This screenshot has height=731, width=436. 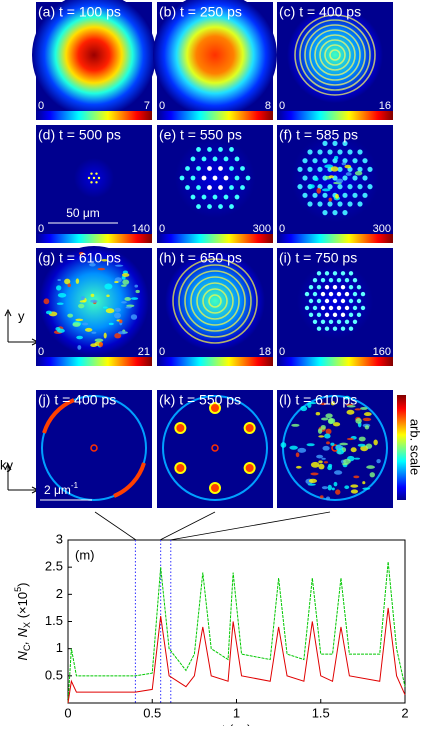 I want to click on k-spot, so click(x=215, y=408).